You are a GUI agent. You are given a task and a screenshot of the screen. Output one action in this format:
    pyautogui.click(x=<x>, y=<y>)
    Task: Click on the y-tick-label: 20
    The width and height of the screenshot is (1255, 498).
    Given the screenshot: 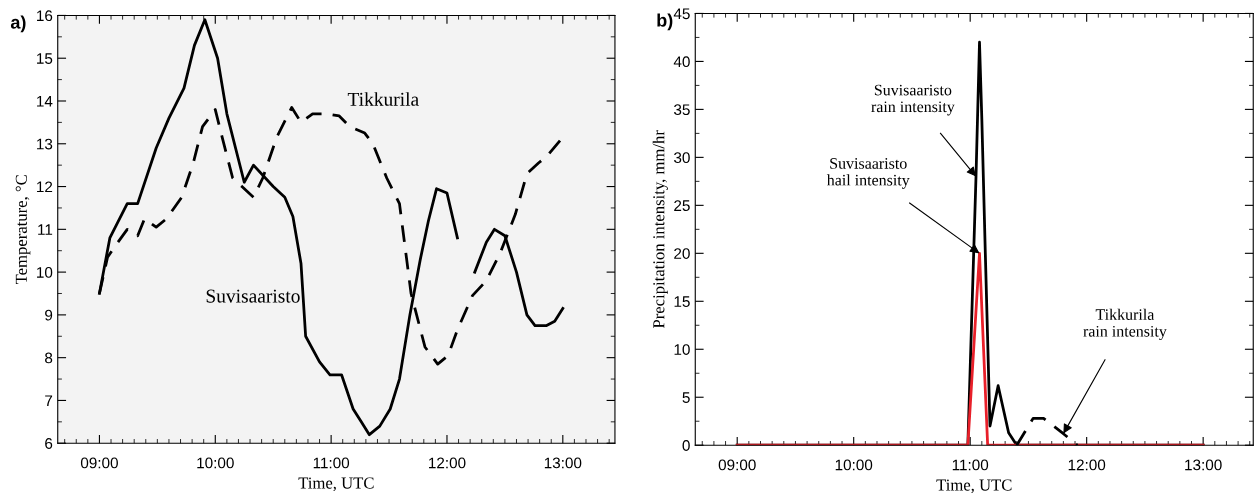 What is the action you would take?
    pyautogui.click(x=682, y=253)
    